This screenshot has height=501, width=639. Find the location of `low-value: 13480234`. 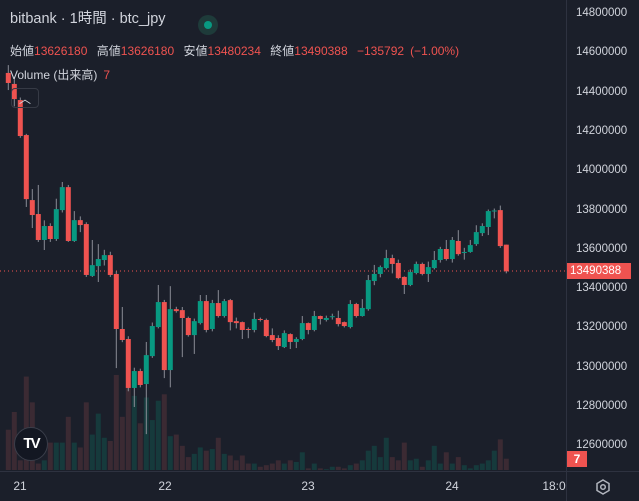

low-value: 13480234 is located at coordinates (234, 51).